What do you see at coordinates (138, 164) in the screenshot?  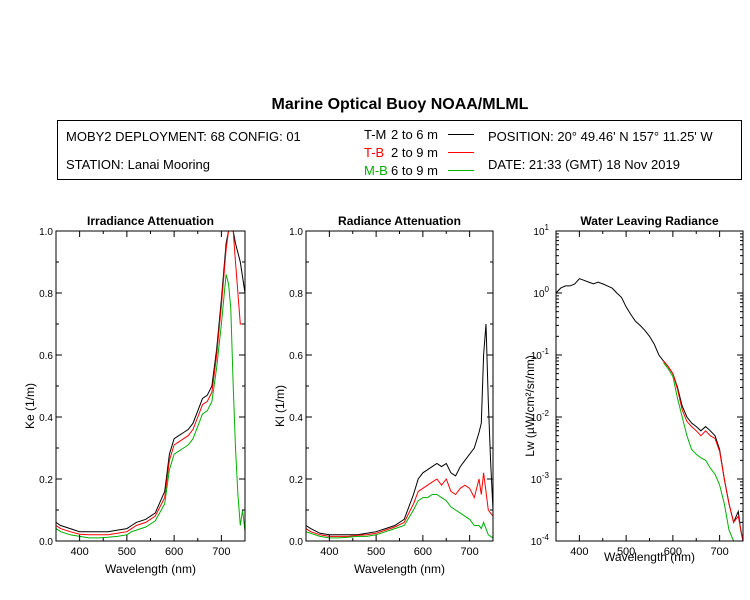 I see `station-text: STATION: Lanai Mooring` at bounding box center [138, 164].